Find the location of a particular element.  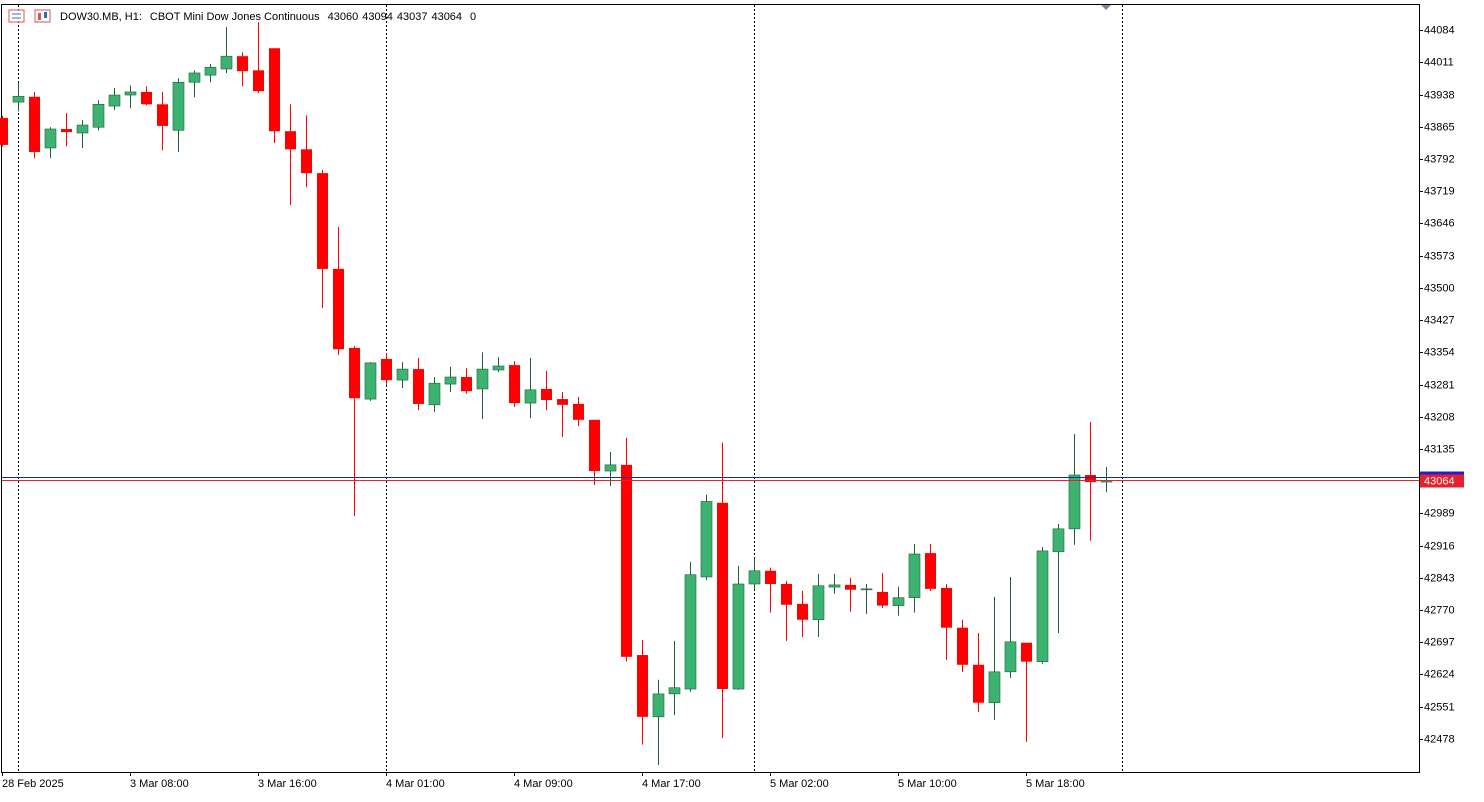

y-tick-label: 42770 is located at coordinates (1439, 610).